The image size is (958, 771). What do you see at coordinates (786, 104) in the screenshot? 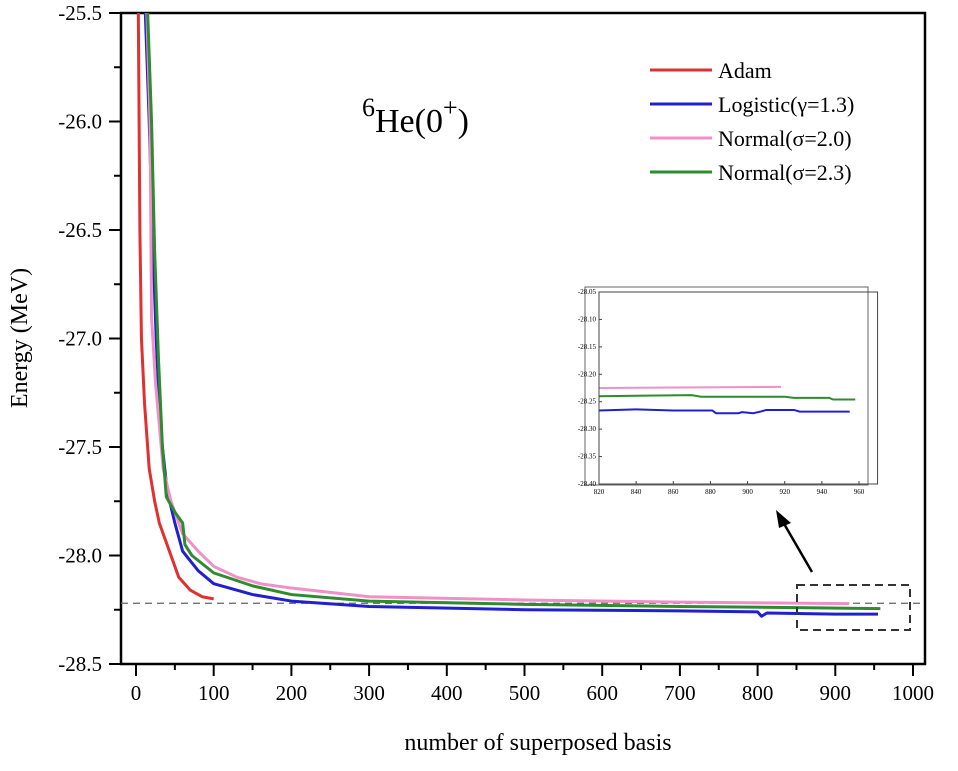
I see `legend-label: Logistic(γ=1.3)` at bounding box center [786, 104].